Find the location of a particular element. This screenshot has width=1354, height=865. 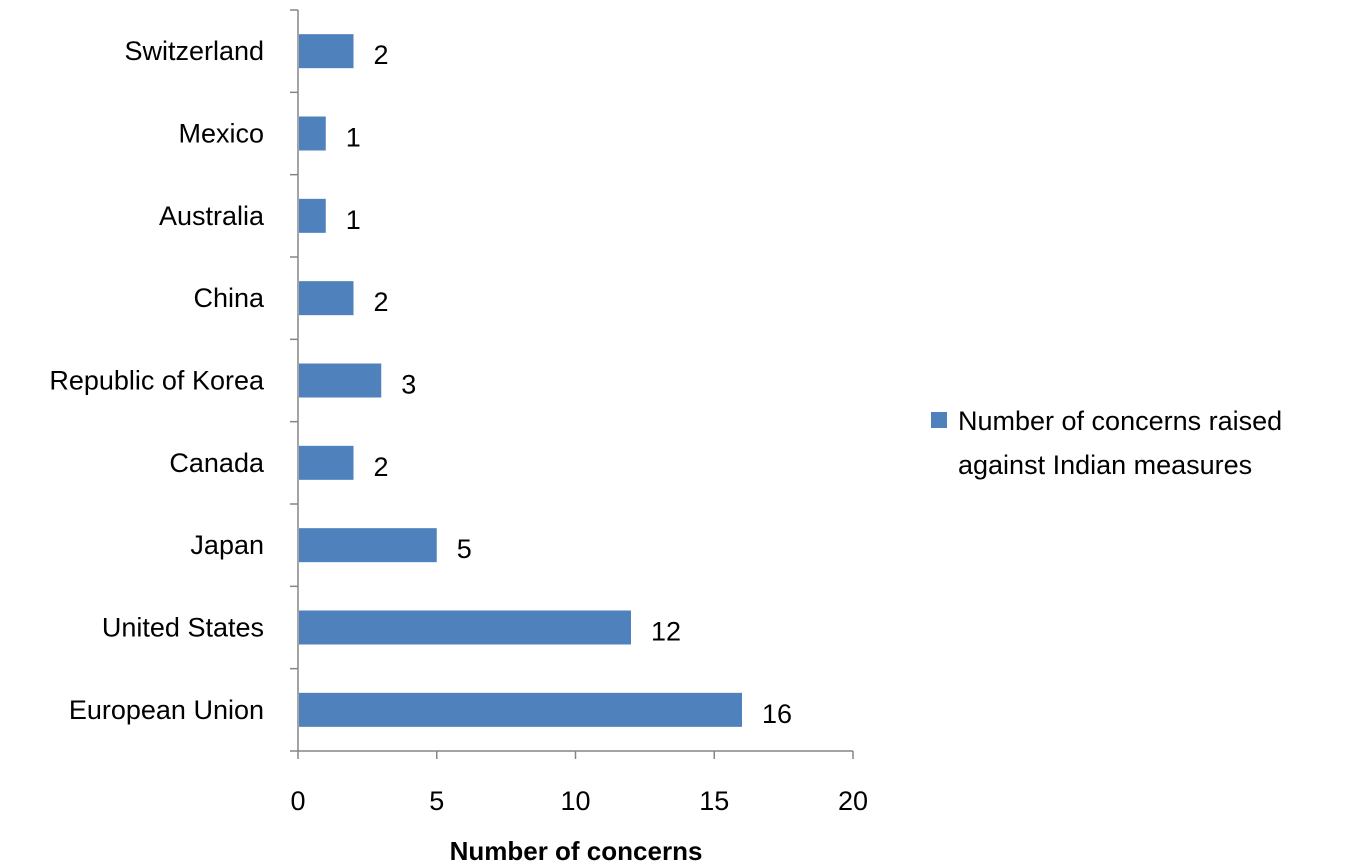

y-category-label: Australia is located at coordinates (212, 216).